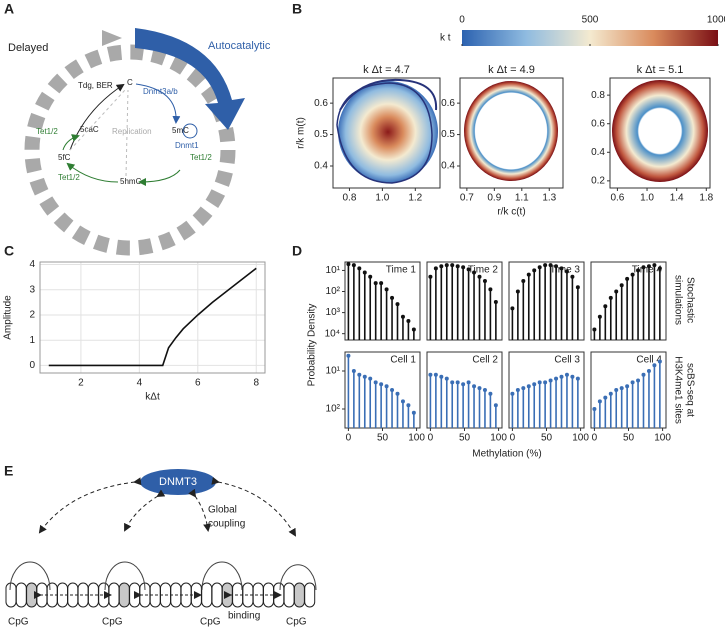  I want to click on binding-arc, so click(125, 576).